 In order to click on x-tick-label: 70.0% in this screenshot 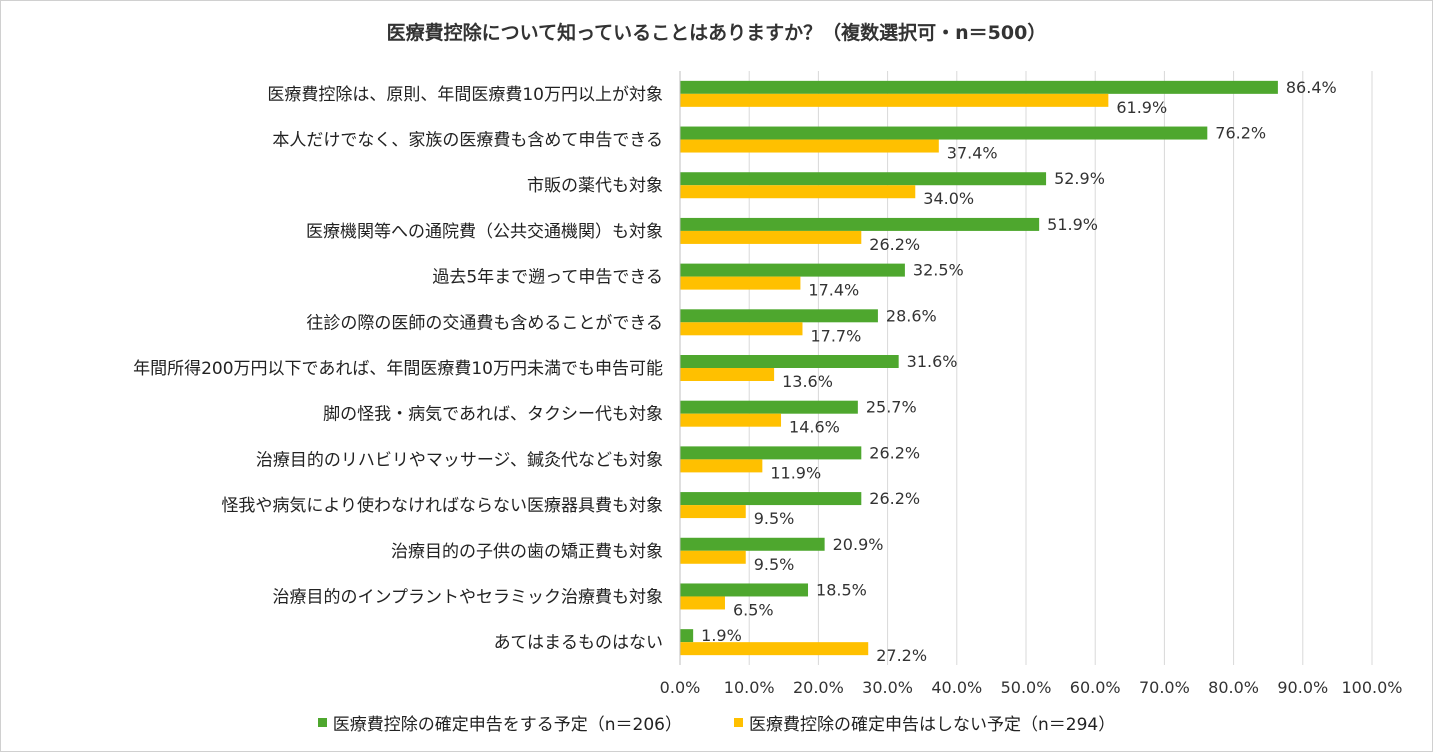, I will do `click(1164, 687)`.